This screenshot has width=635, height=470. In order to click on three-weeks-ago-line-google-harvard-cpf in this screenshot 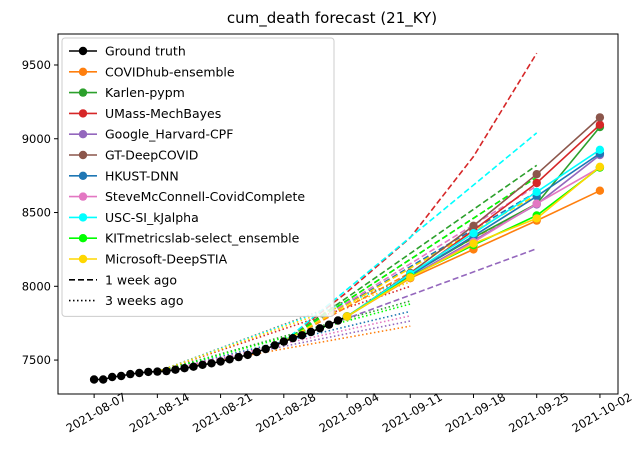, I will do `click(284, 346)`.